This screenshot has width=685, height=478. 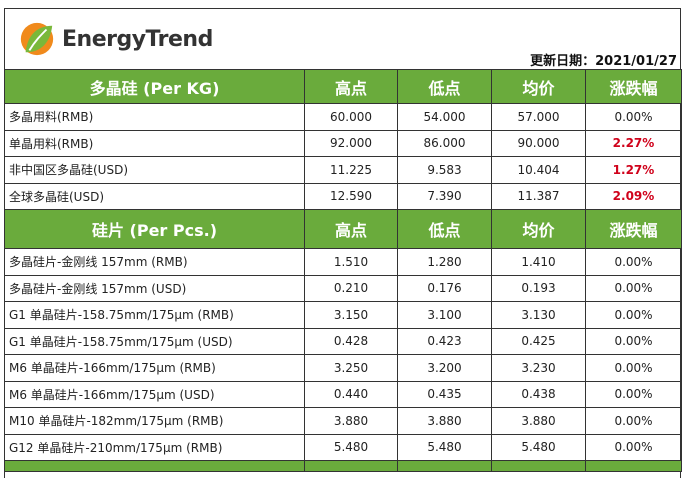 I want to click on section-header: 多晶硅 (Per KG) 高点 低点 均价 涨跌幅, so click(x=343, y=86).